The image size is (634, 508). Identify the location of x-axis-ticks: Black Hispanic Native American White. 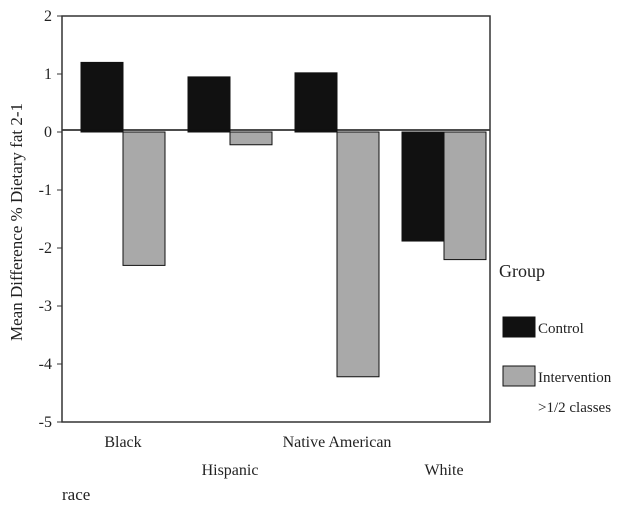
(283, 456).